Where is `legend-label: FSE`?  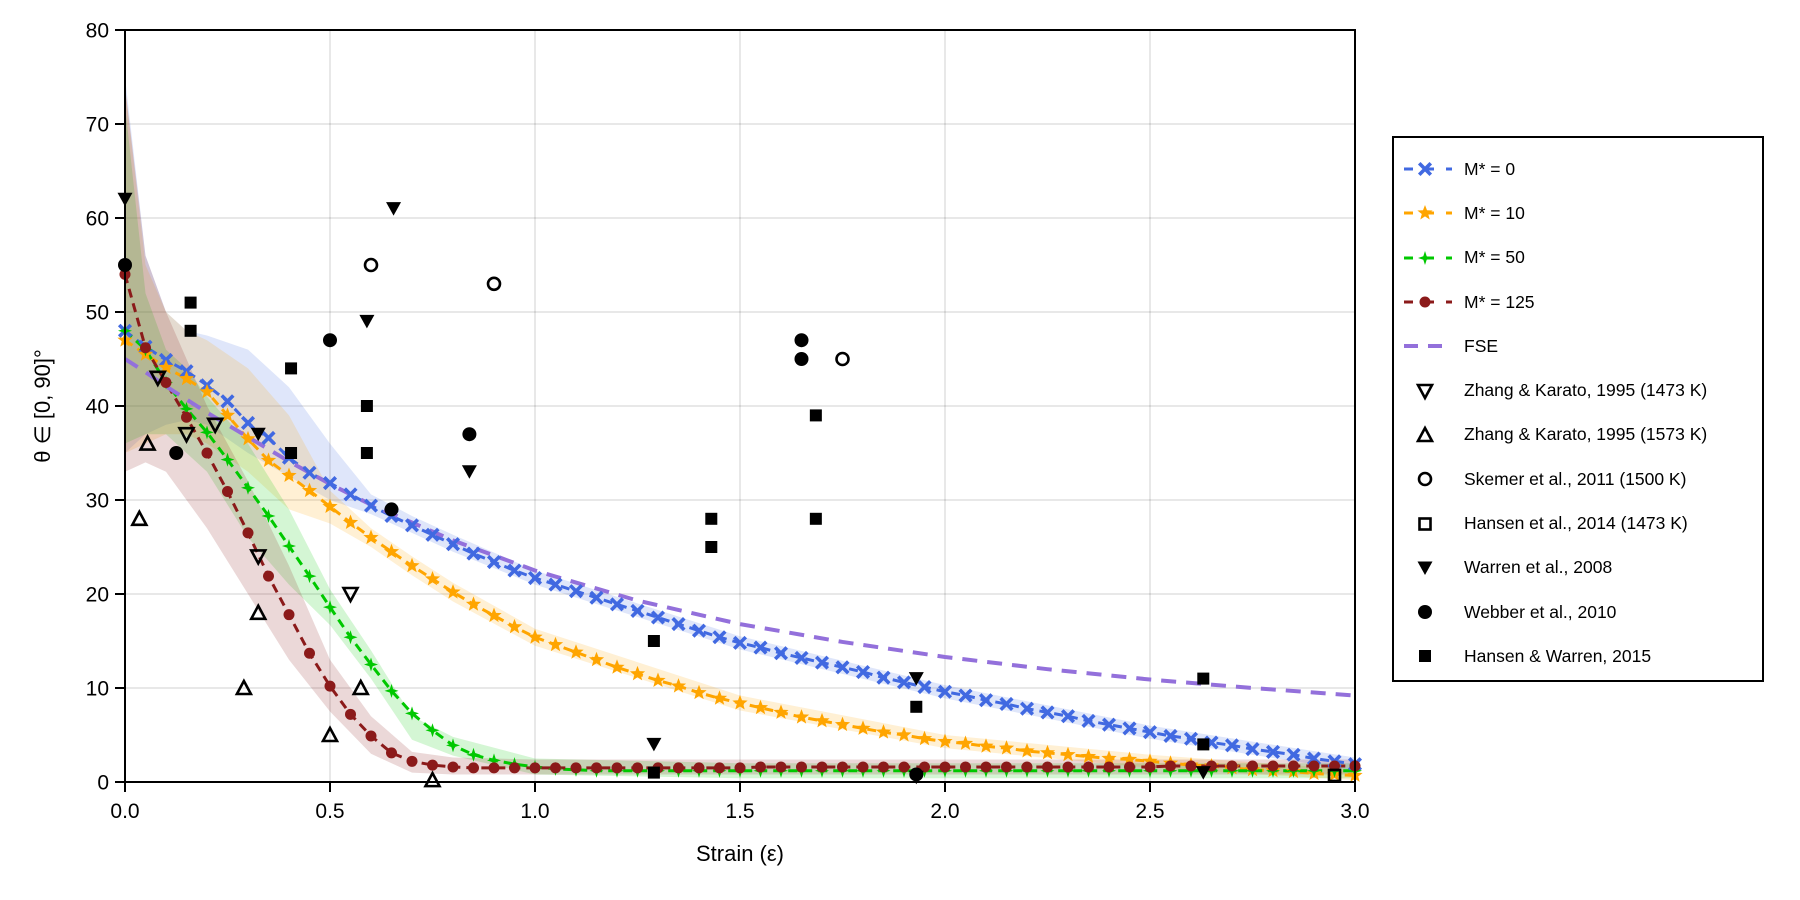 legend-label: FSE is located at coordinates (1481, 345).